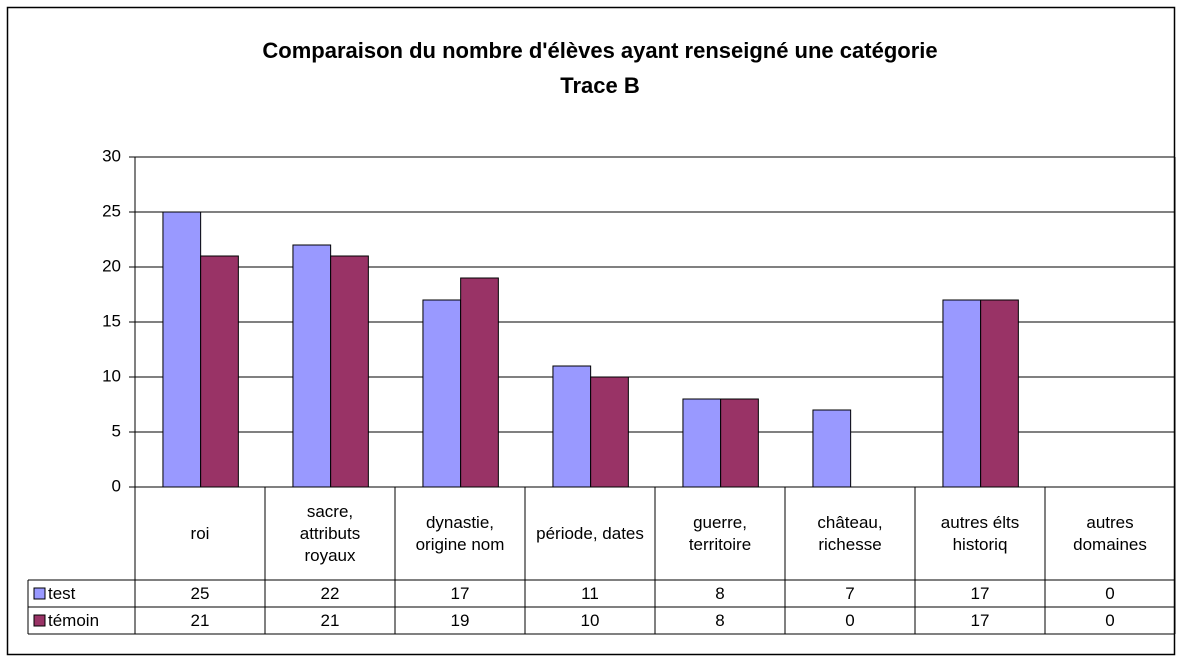 This screenshot has height=662, width=1182. Describe the element at coordinates (111, 155) in the screenshot. I see `y-tick-label: 30` at that location.